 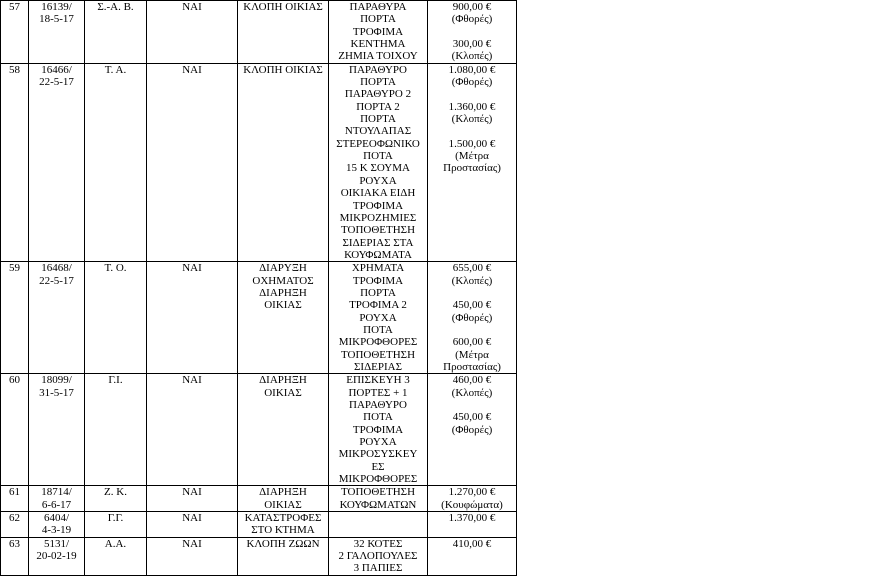 What do you see at coordinates (14, 32) in the screenshot?
I see `cell-row-index: 57` at bounding box center [14, 32].